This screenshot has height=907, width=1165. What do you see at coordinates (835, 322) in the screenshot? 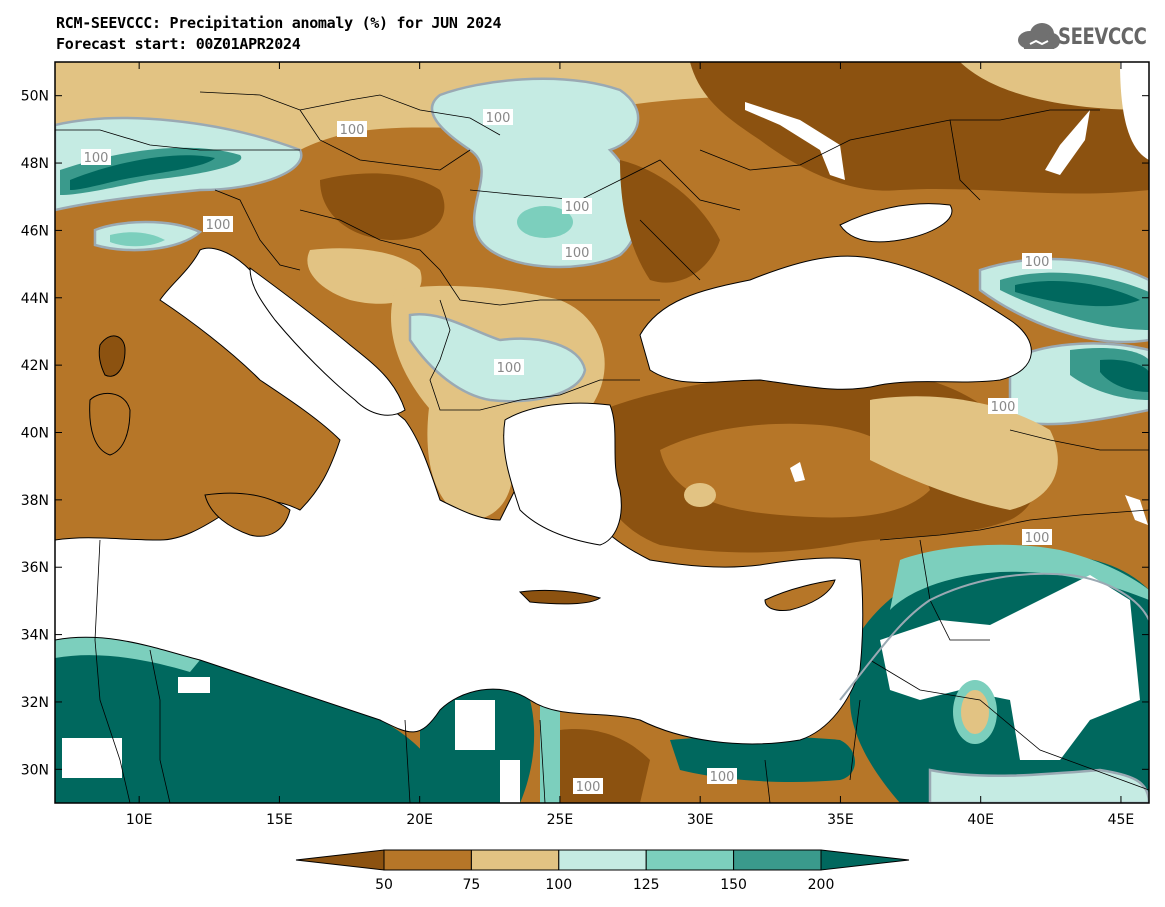
I see `black-sea` at bounding box center [835, 322].